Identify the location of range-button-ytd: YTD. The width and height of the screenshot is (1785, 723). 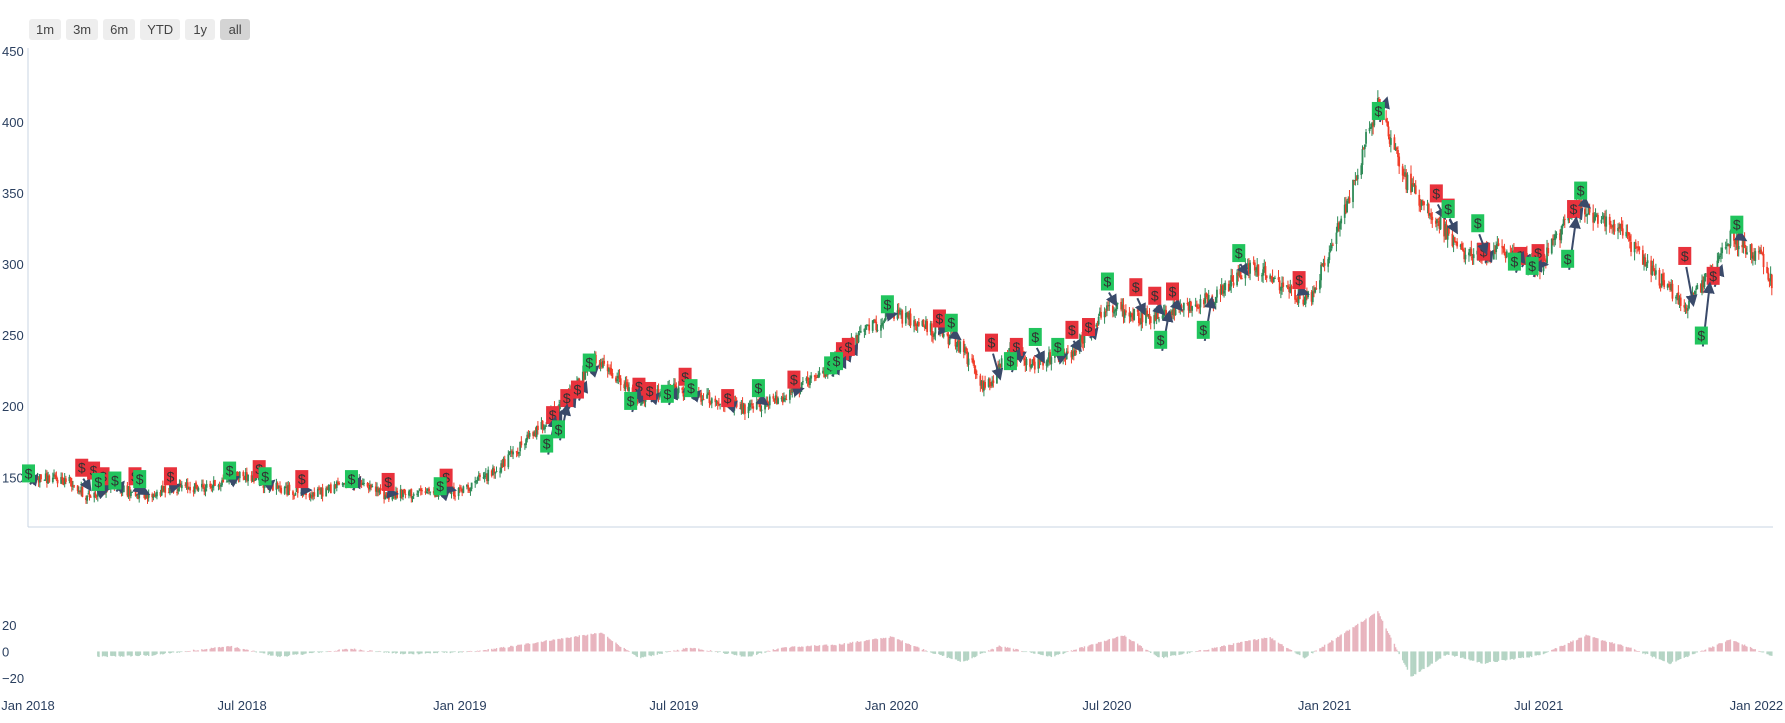
(160, 29).